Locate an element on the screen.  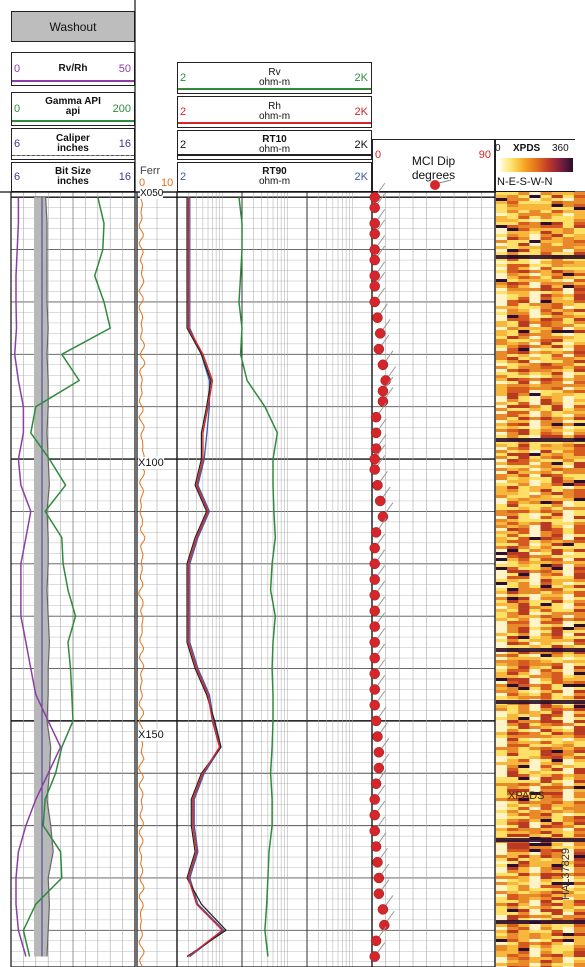
rt10-header: 2 RT10 ohm-m 2K is located at coordinates (274, 145).